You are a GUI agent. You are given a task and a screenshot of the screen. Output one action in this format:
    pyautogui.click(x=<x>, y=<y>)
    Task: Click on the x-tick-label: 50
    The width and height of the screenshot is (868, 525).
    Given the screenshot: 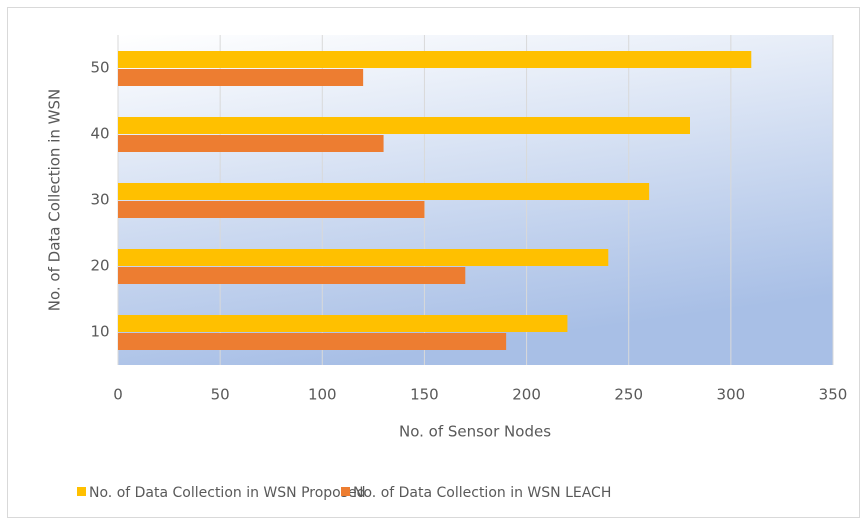 What is the action you would take?
    pyautogui.click(x=220, y=395)
    